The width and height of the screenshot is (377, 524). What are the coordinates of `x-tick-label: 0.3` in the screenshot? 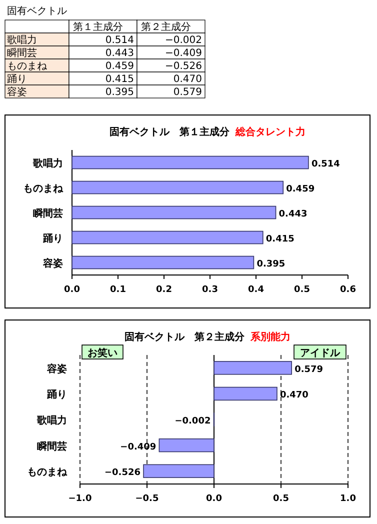 It's located at (210, 290).